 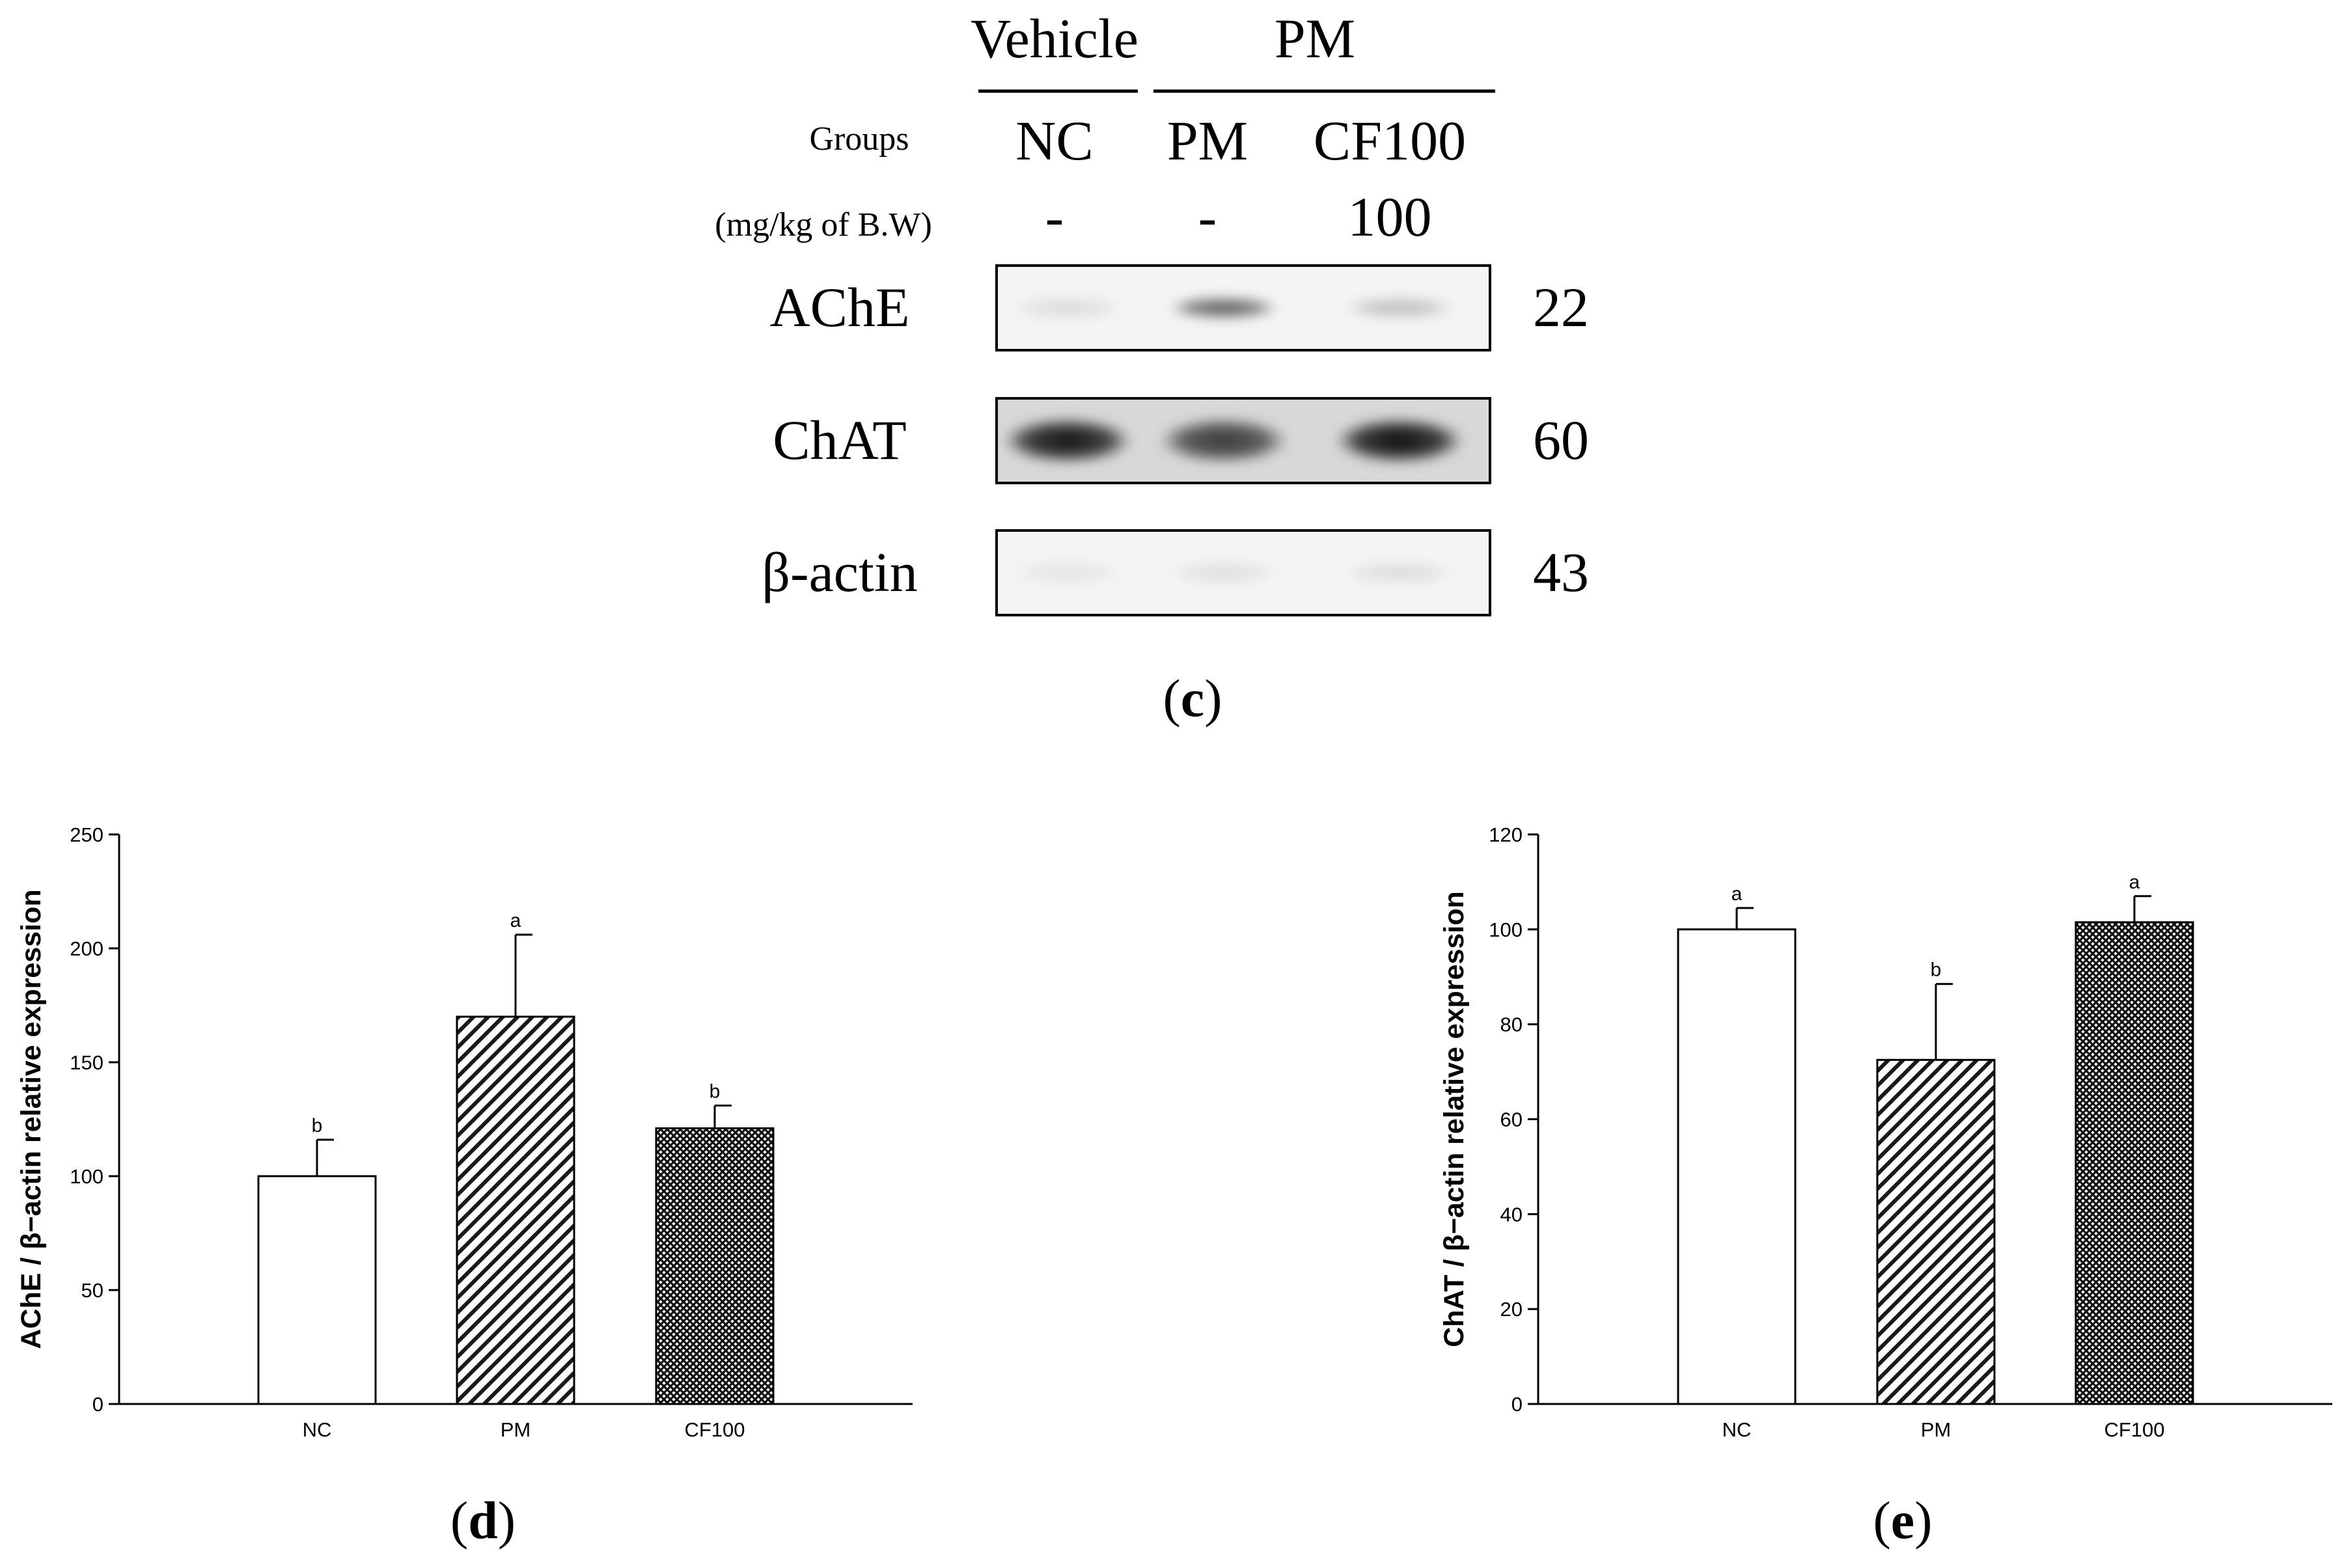 What do you see at coordinates (1207, 217) in the screenshot?
I see `lane-dose-pm: -` at bounding box center [1207, 217].